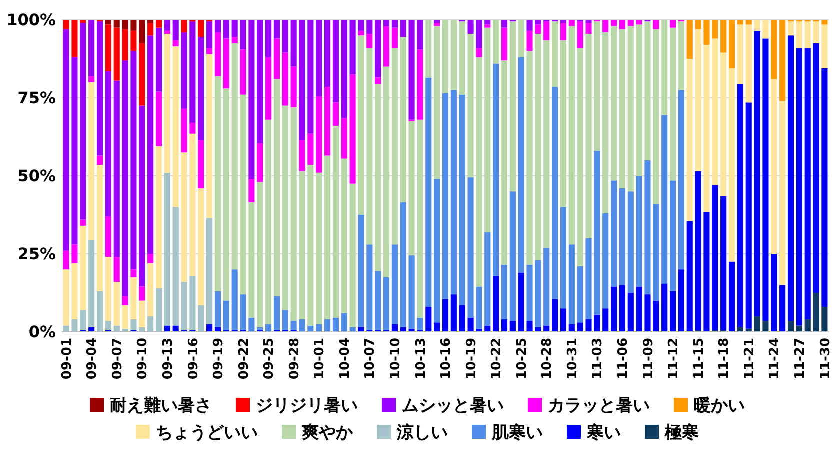 The width and height of the screenshot is (837, 452). What do you see at coordinates (67, 359) in the screenshot?
I see `x-tick-label: 09-01` at bounding box center [67, 359].